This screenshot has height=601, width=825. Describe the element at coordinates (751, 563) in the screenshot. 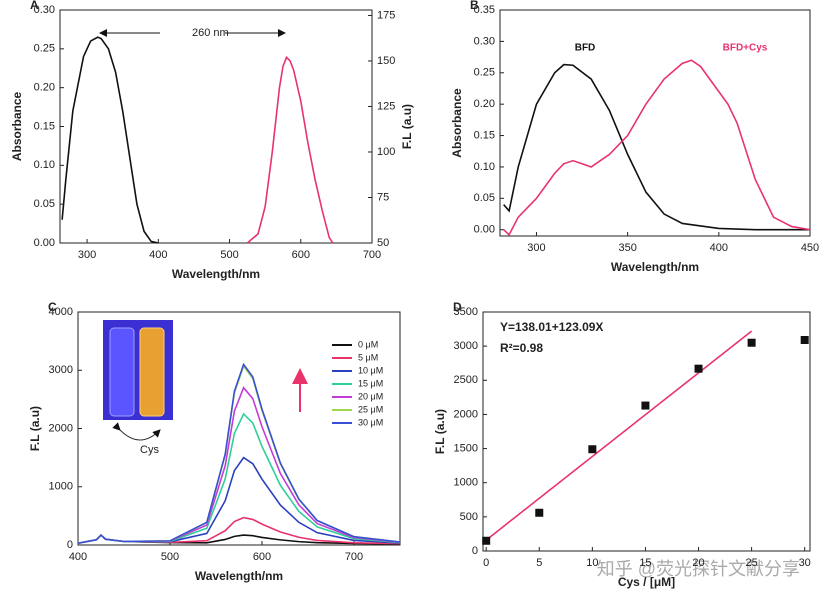

I see `x-tick-label: 25` at that location.